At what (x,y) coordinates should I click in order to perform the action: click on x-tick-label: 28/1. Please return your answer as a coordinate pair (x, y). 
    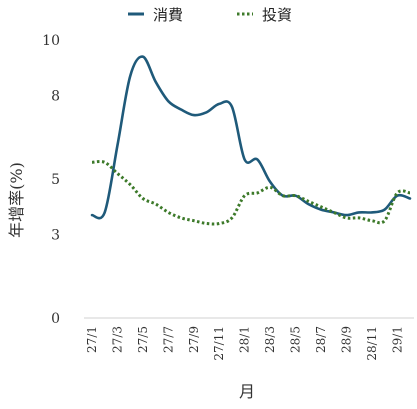
    Looking at the image, I should click on (245, 339).